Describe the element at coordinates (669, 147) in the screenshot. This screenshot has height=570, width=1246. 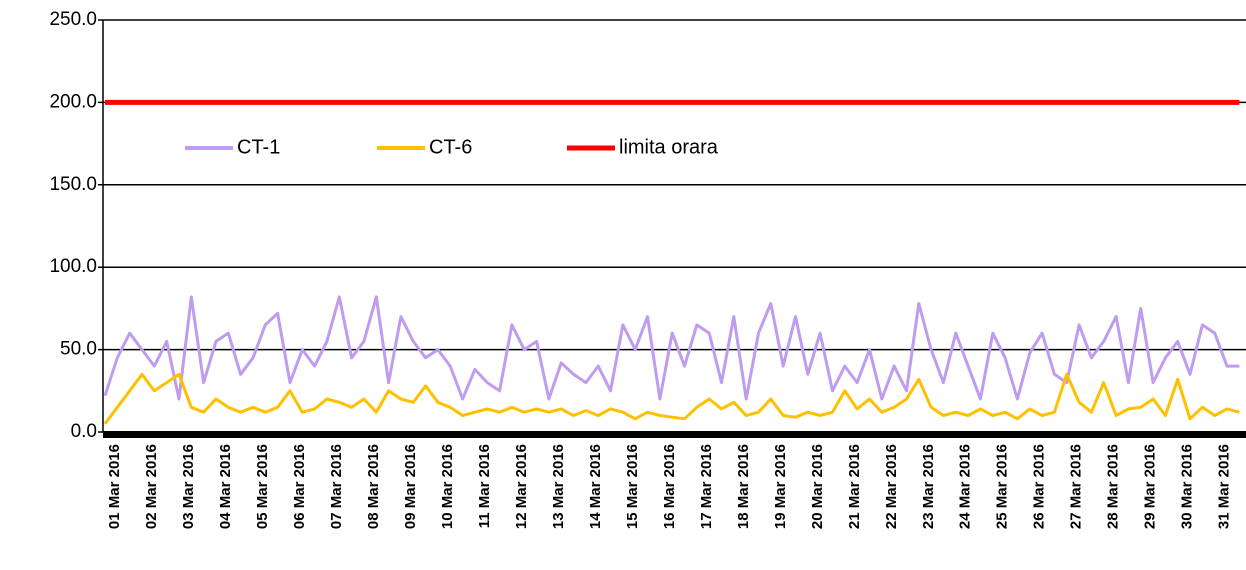
I see `legend-label: limita orara` at that location.